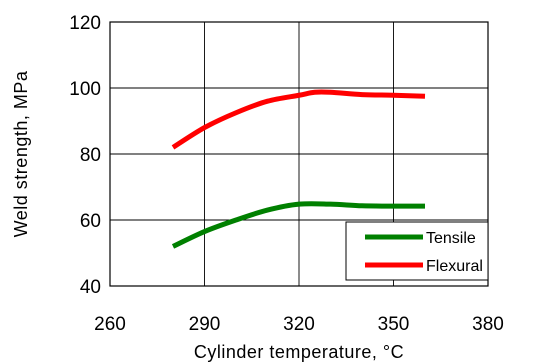 The width and height of the screenshot is (543, 364). I want to click on legend-label-flexural: Flexural, so click(454, 266).